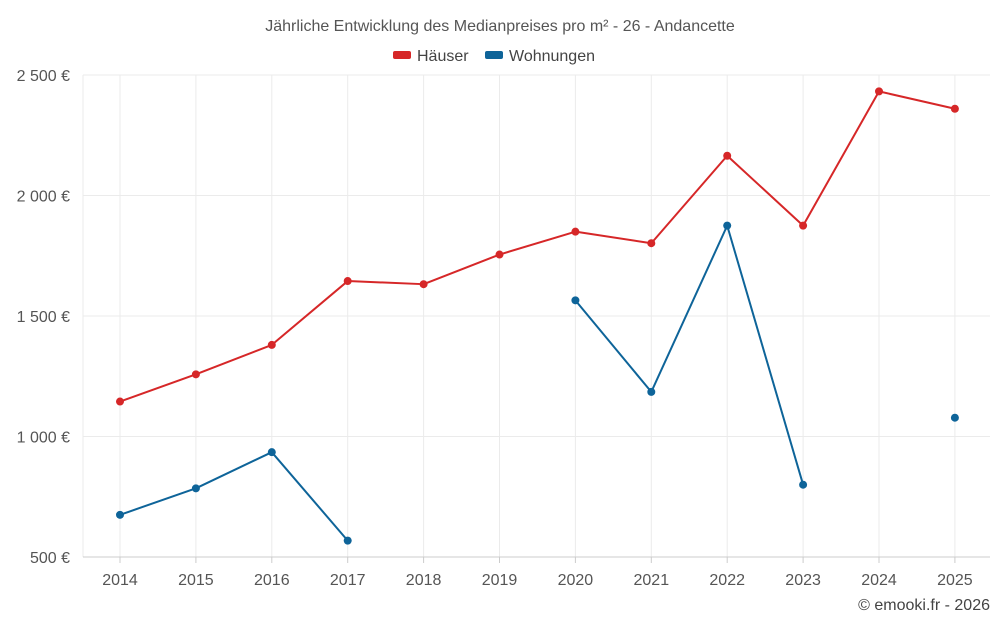 The height and width of the screenshot is (625, 1000). I want to click on data-point-haeuser-2024, so click(879, 91).